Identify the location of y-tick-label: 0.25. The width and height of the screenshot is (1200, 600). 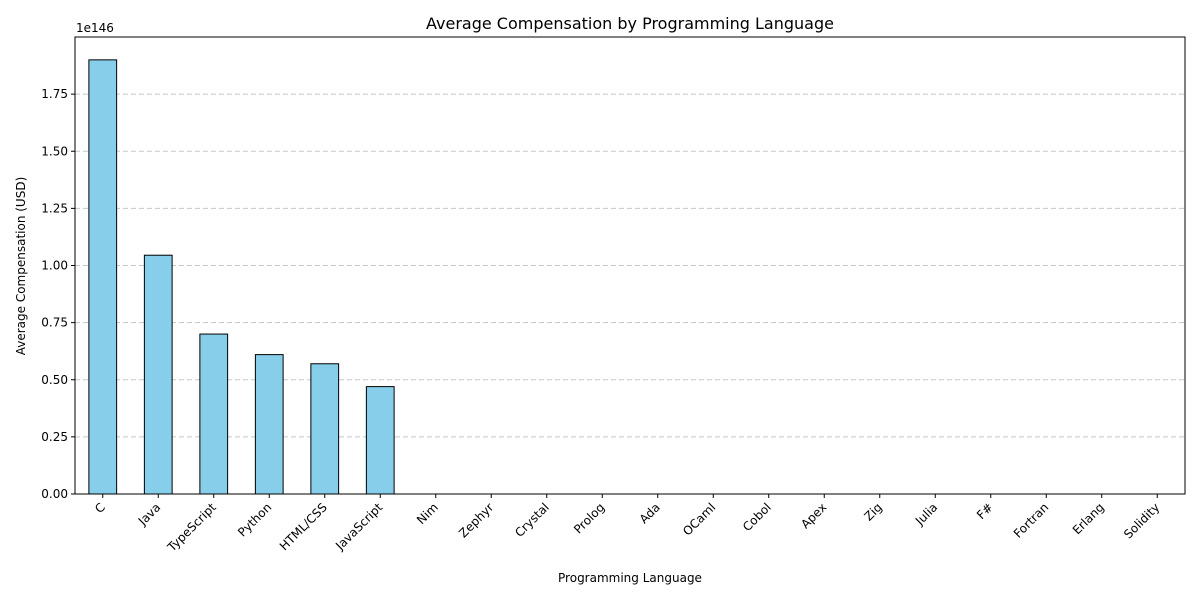
(54, 437).